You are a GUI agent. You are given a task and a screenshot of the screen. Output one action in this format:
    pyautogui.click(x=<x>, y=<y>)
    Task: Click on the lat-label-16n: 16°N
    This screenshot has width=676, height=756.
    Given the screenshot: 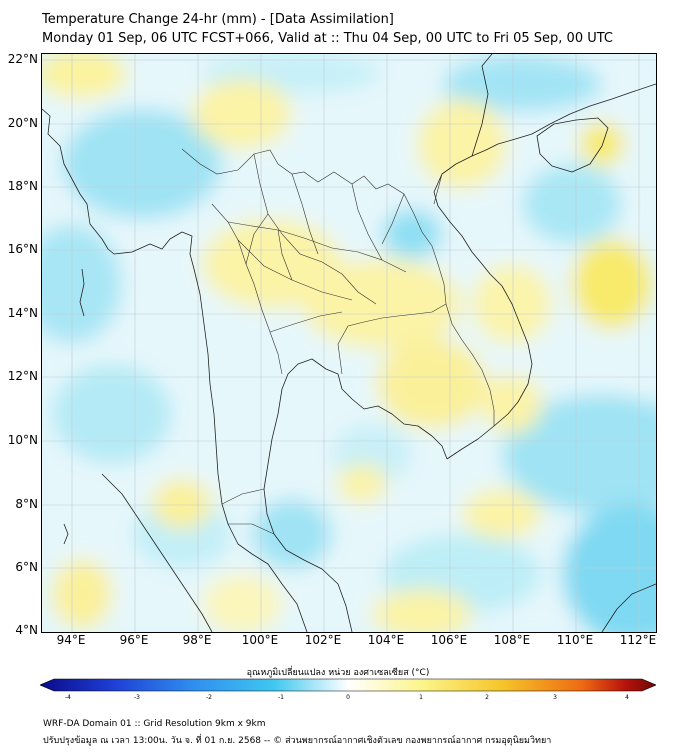 What is the action you would take?
    pyautogui.click(x=22, y=249)
    